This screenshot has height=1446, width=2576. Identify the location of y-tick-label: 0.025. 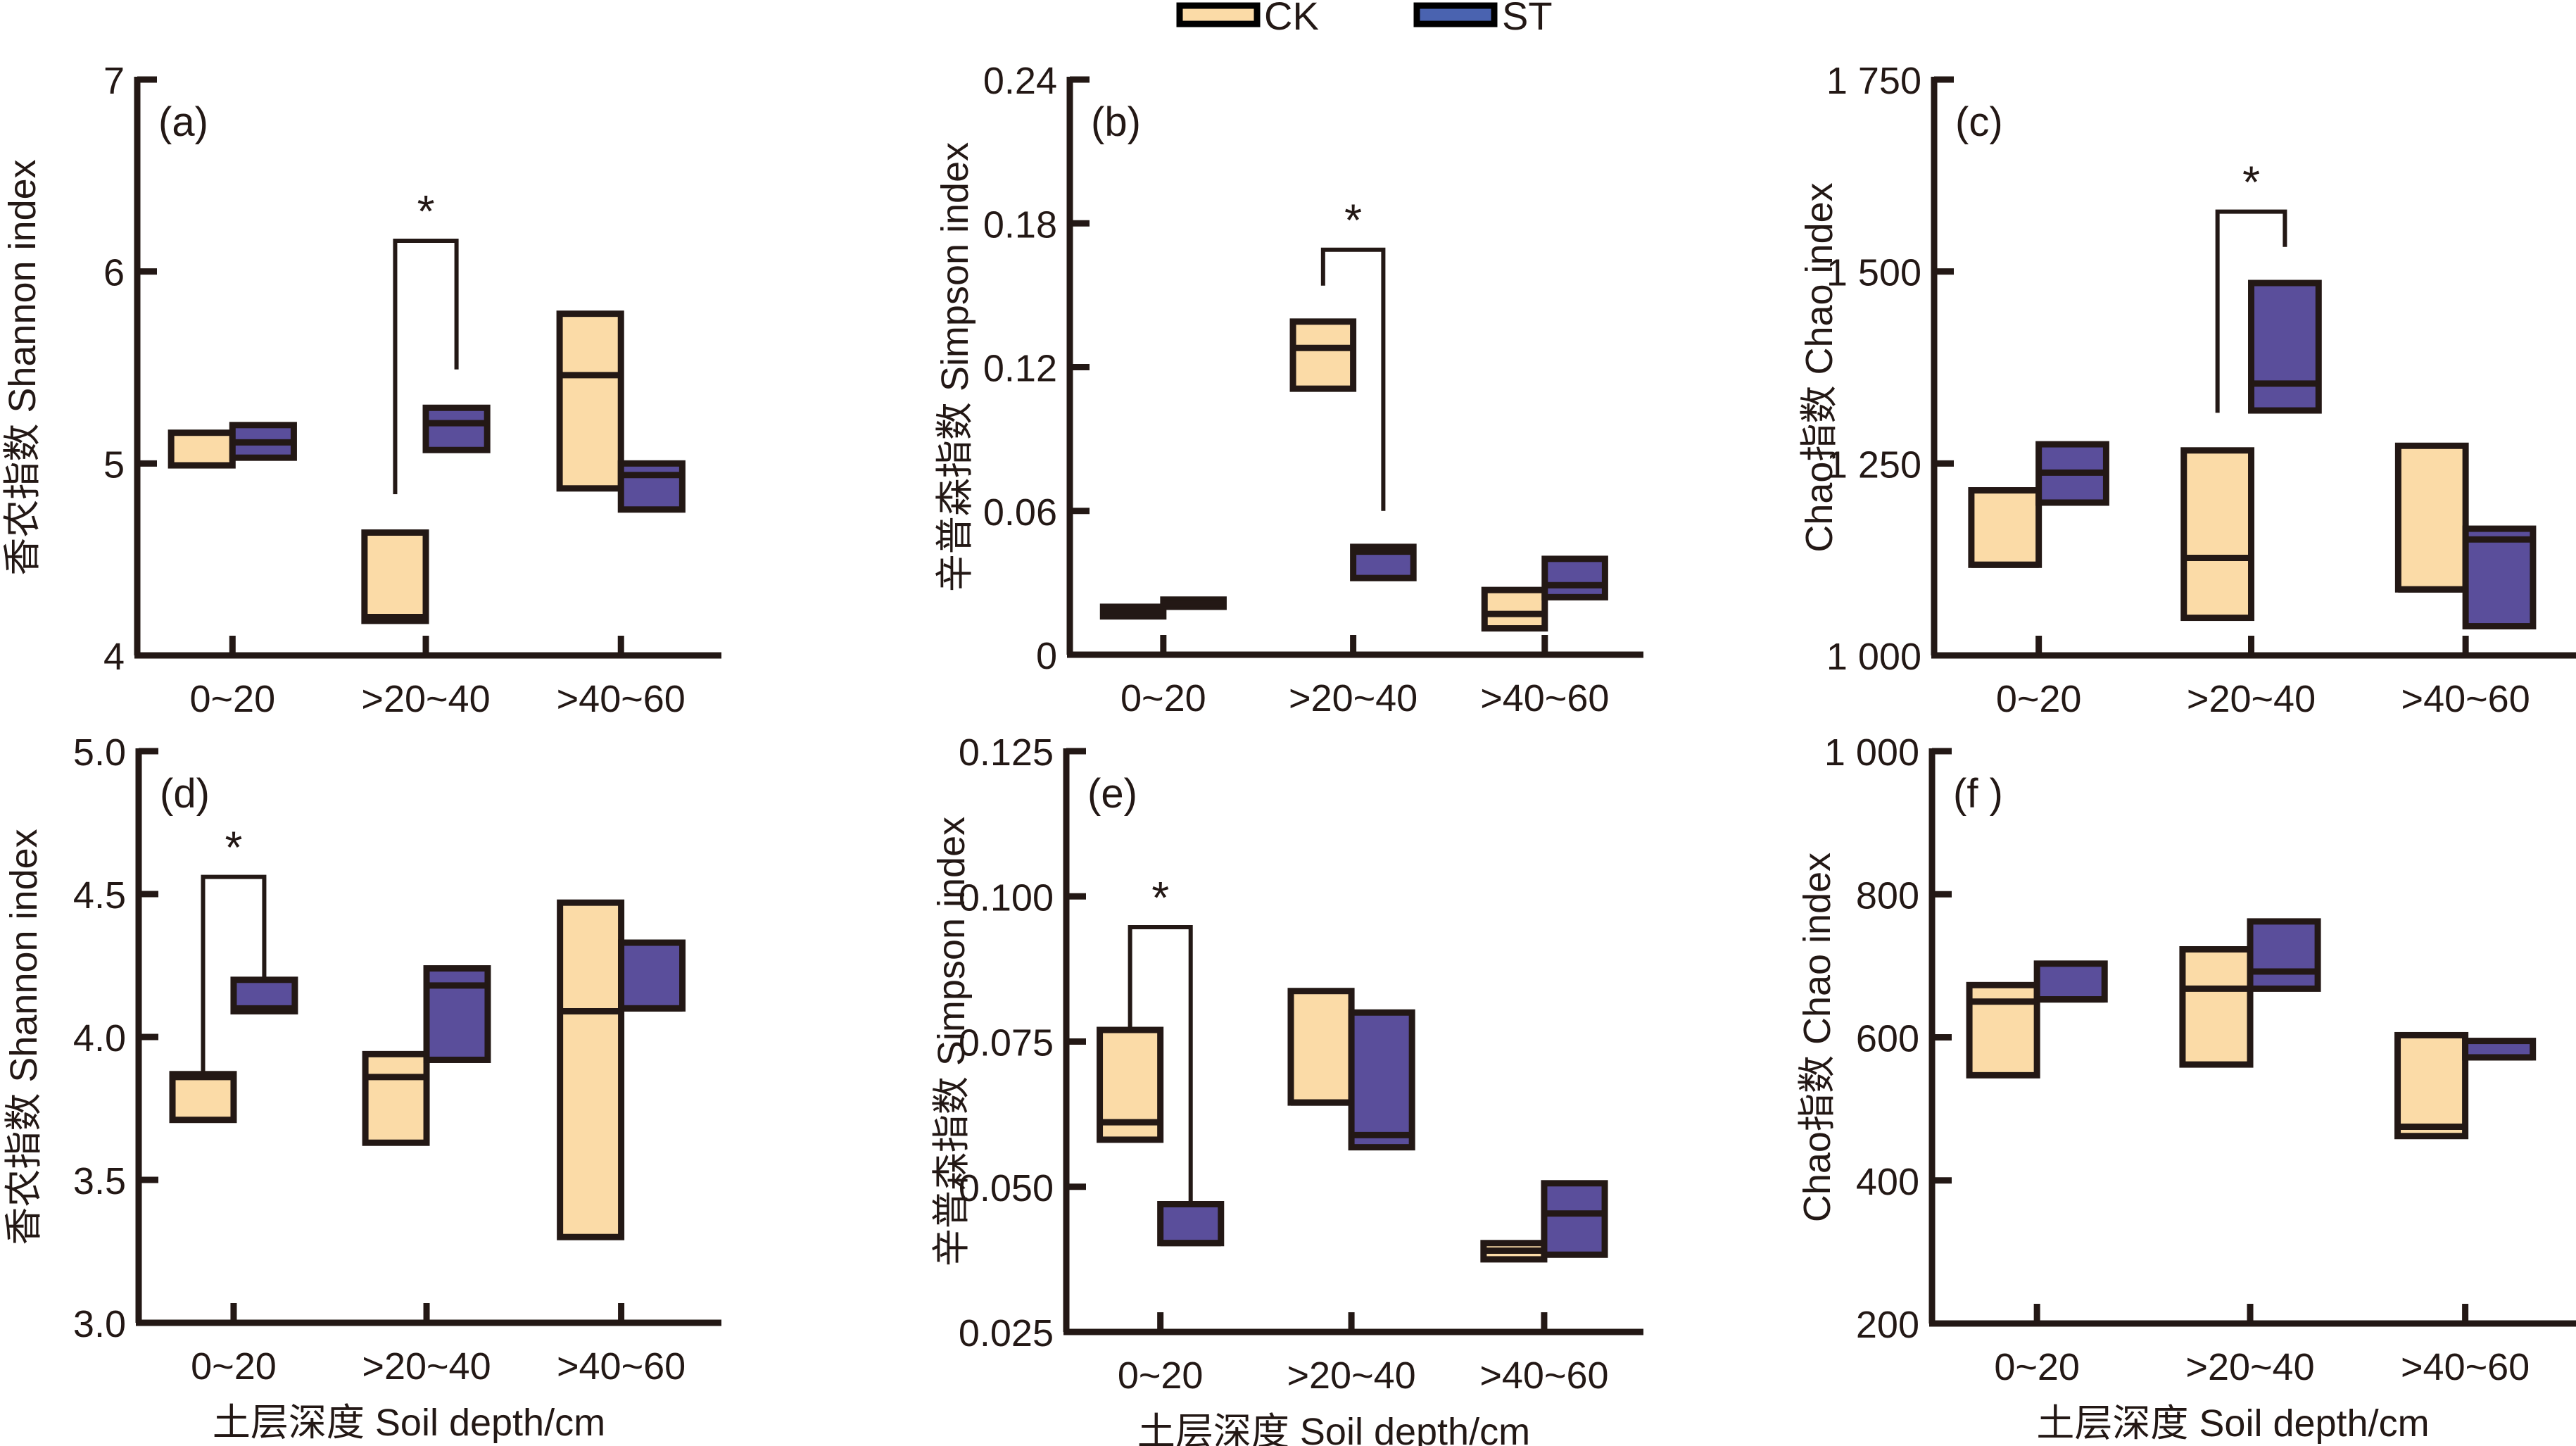
(1006, 1333).